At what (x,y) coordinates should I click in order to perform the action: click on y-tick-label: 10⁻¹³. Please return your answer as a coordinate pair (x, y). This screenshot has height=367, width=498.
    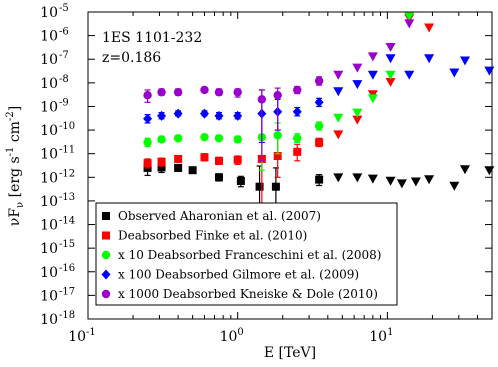
    Looking at the image, I should click on (57, 201).